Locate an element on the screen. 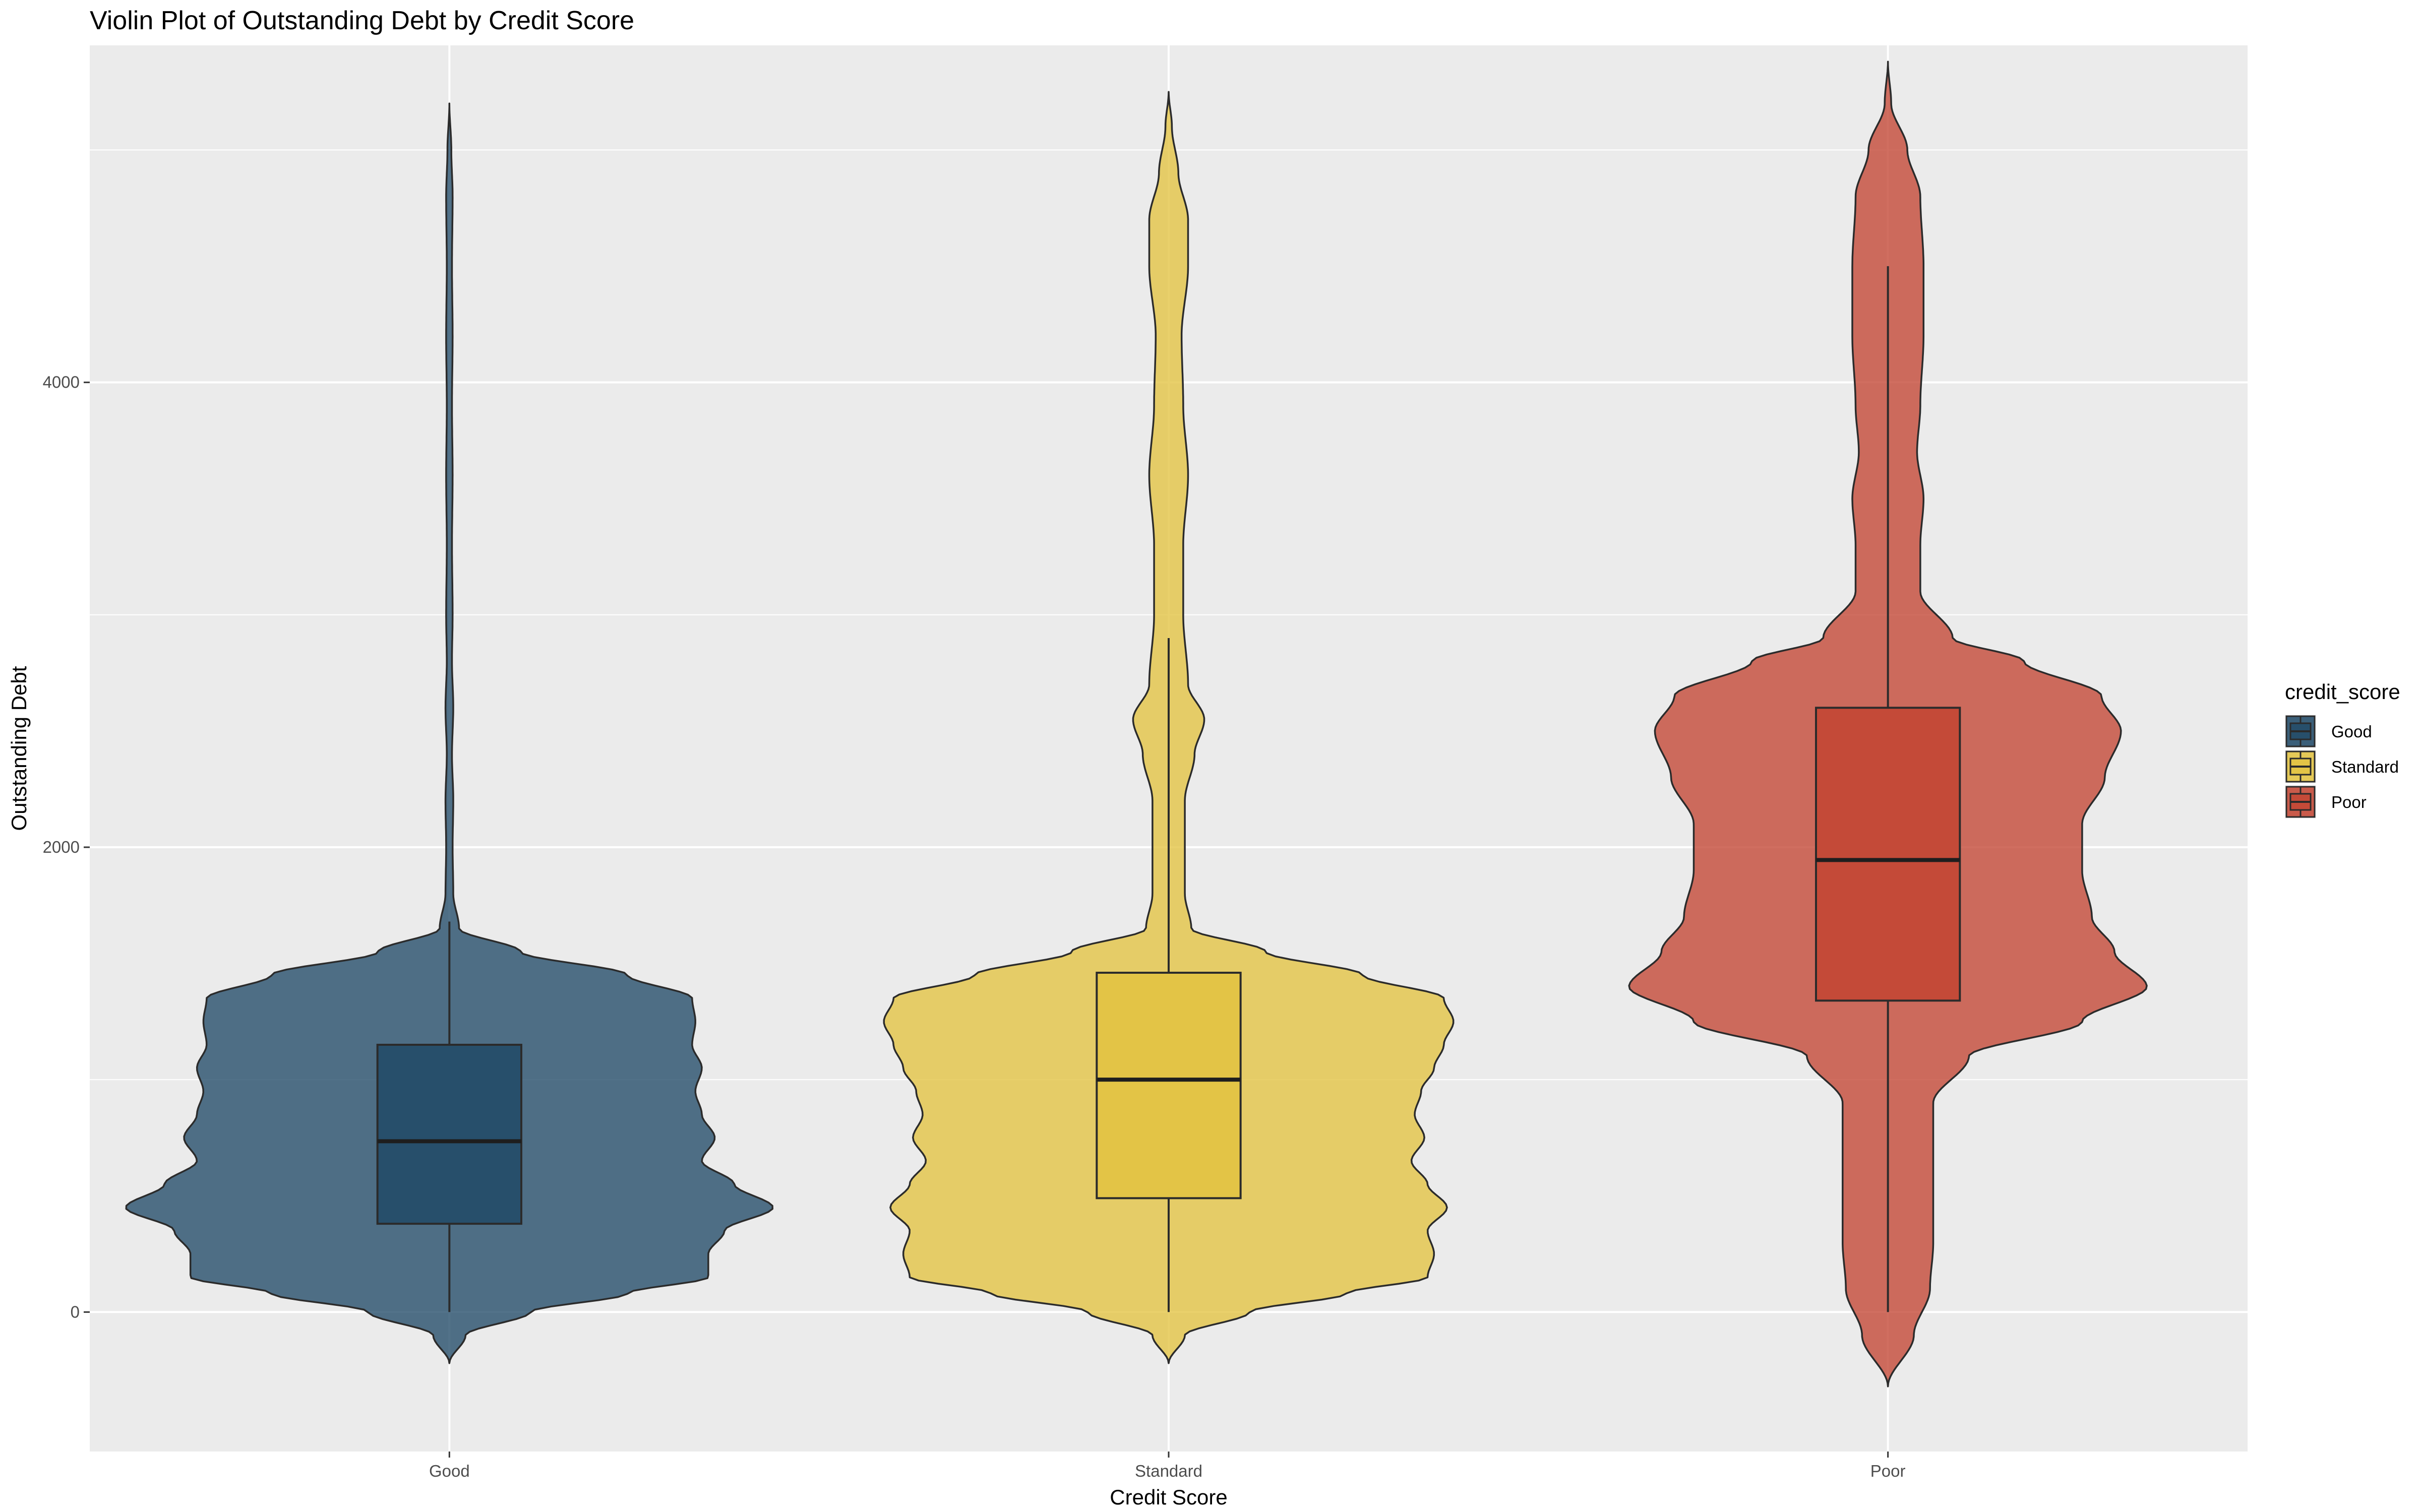  legend: credit_score Good Standard Poor is located at coordinates (2342, 749).